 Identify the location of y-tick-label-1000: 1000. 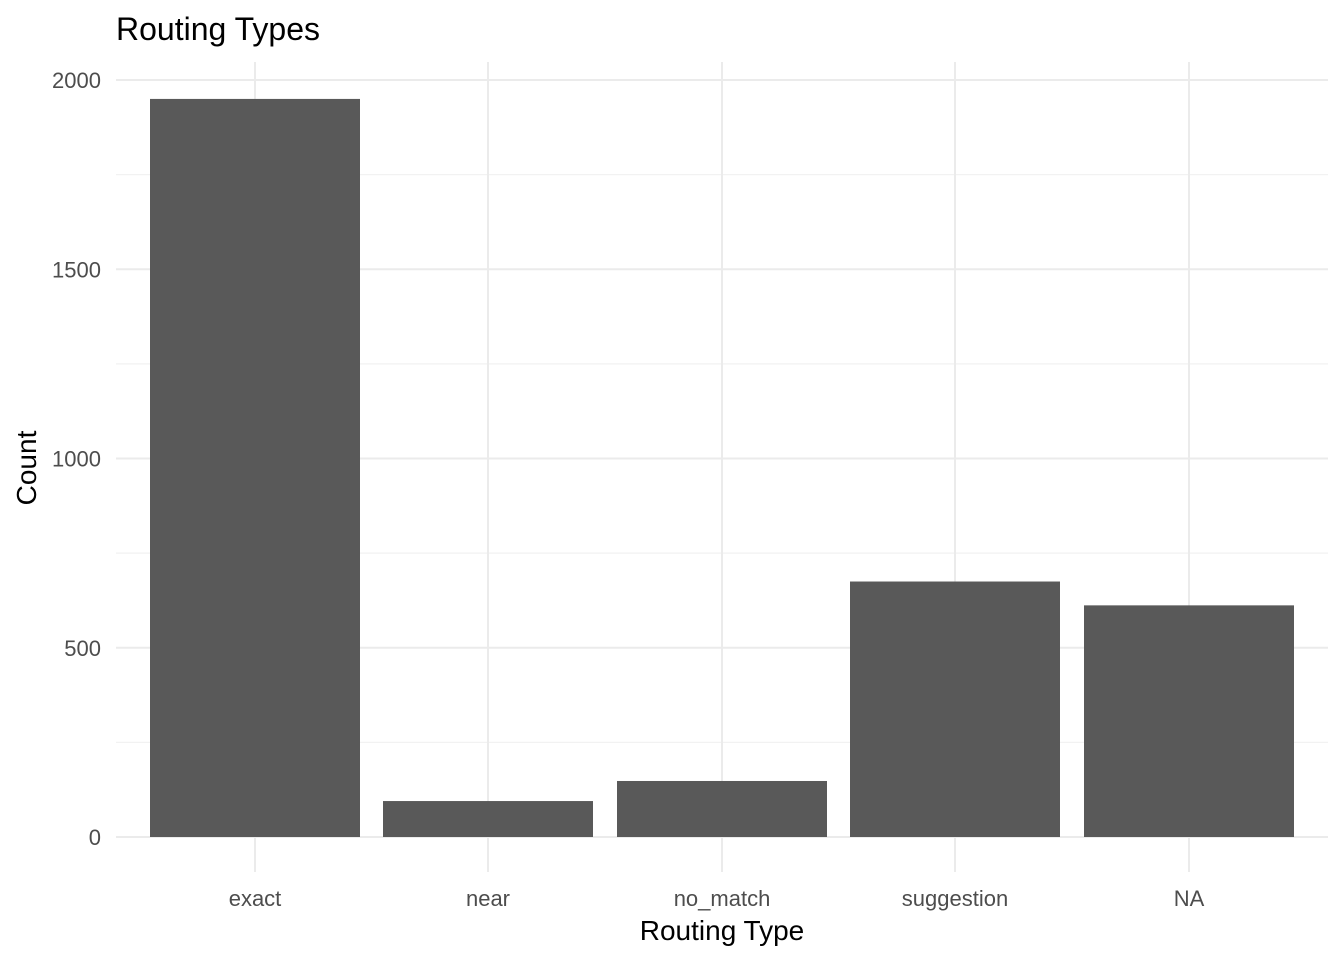
(76, 459).